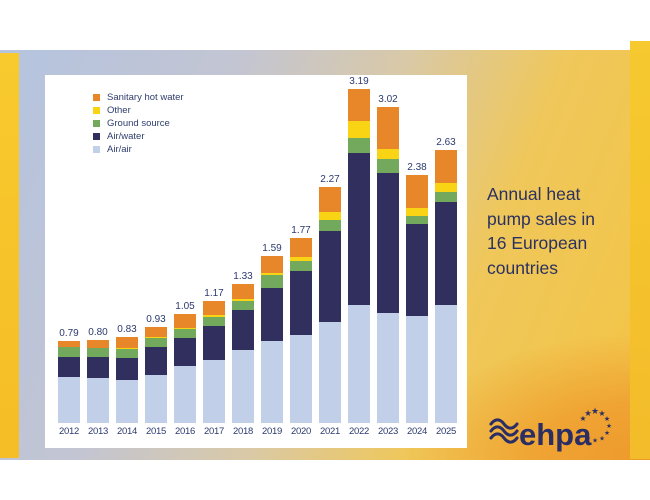  I want to click on bar-2025: 2.63, so click(446, 249).